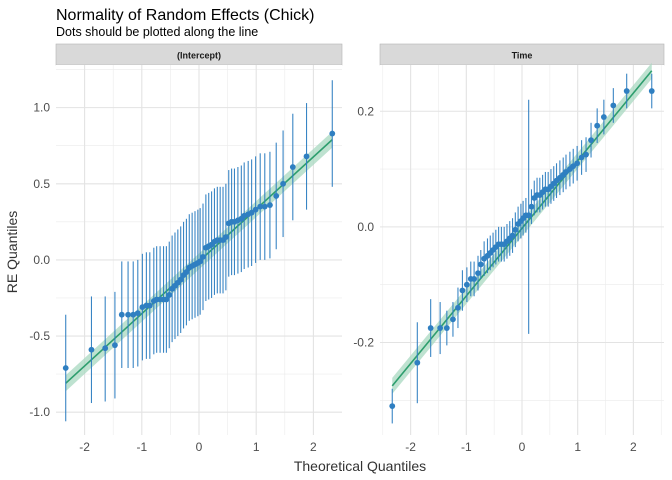 The height and width of the screenshot is (480, 672). What do you see at coordinates (199, 56) in the screenshot?
I see `facet-strip-label: (Intercept)` at bounding box center [199, 56].